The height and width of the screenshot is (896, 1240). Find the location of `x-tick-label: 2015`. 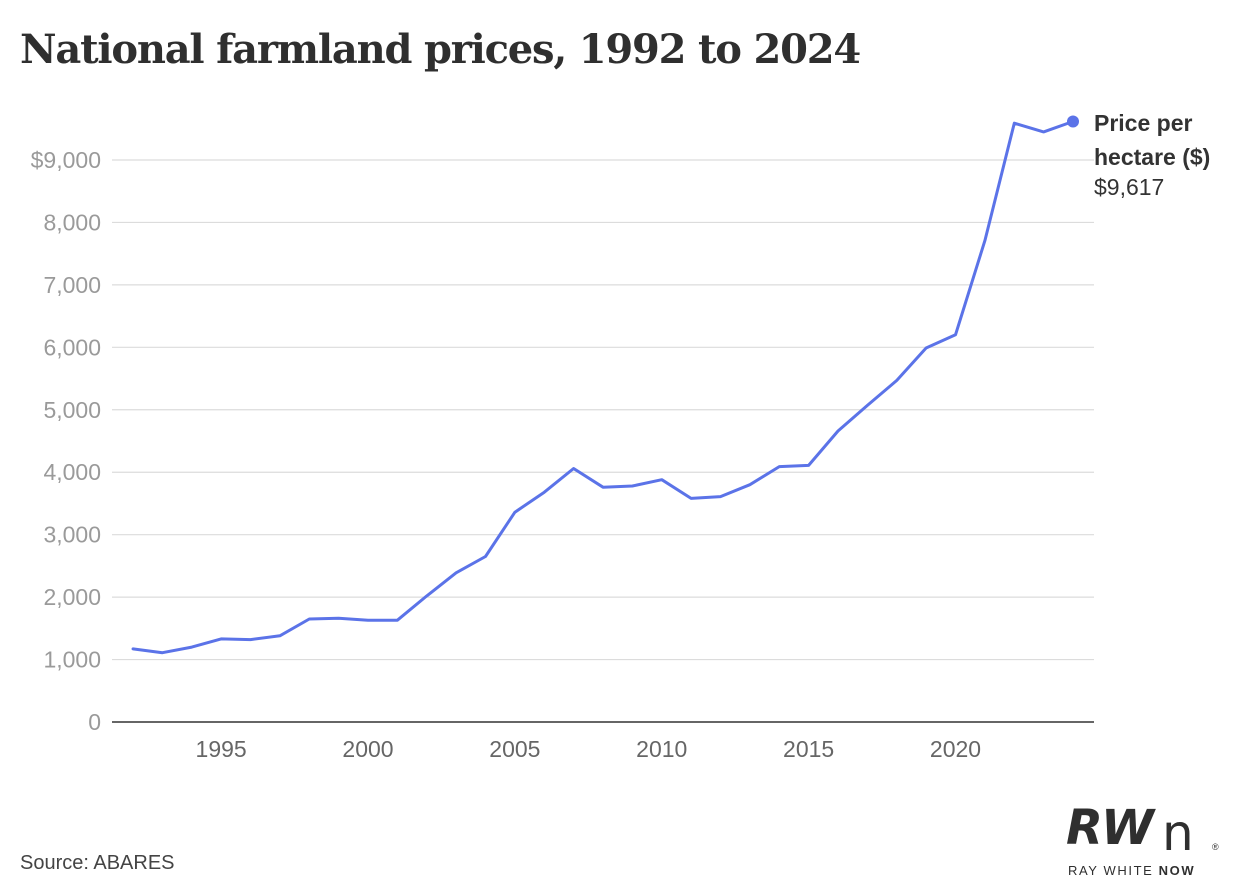

x-tick-label: 2015 is located at coordinates (808, 749).